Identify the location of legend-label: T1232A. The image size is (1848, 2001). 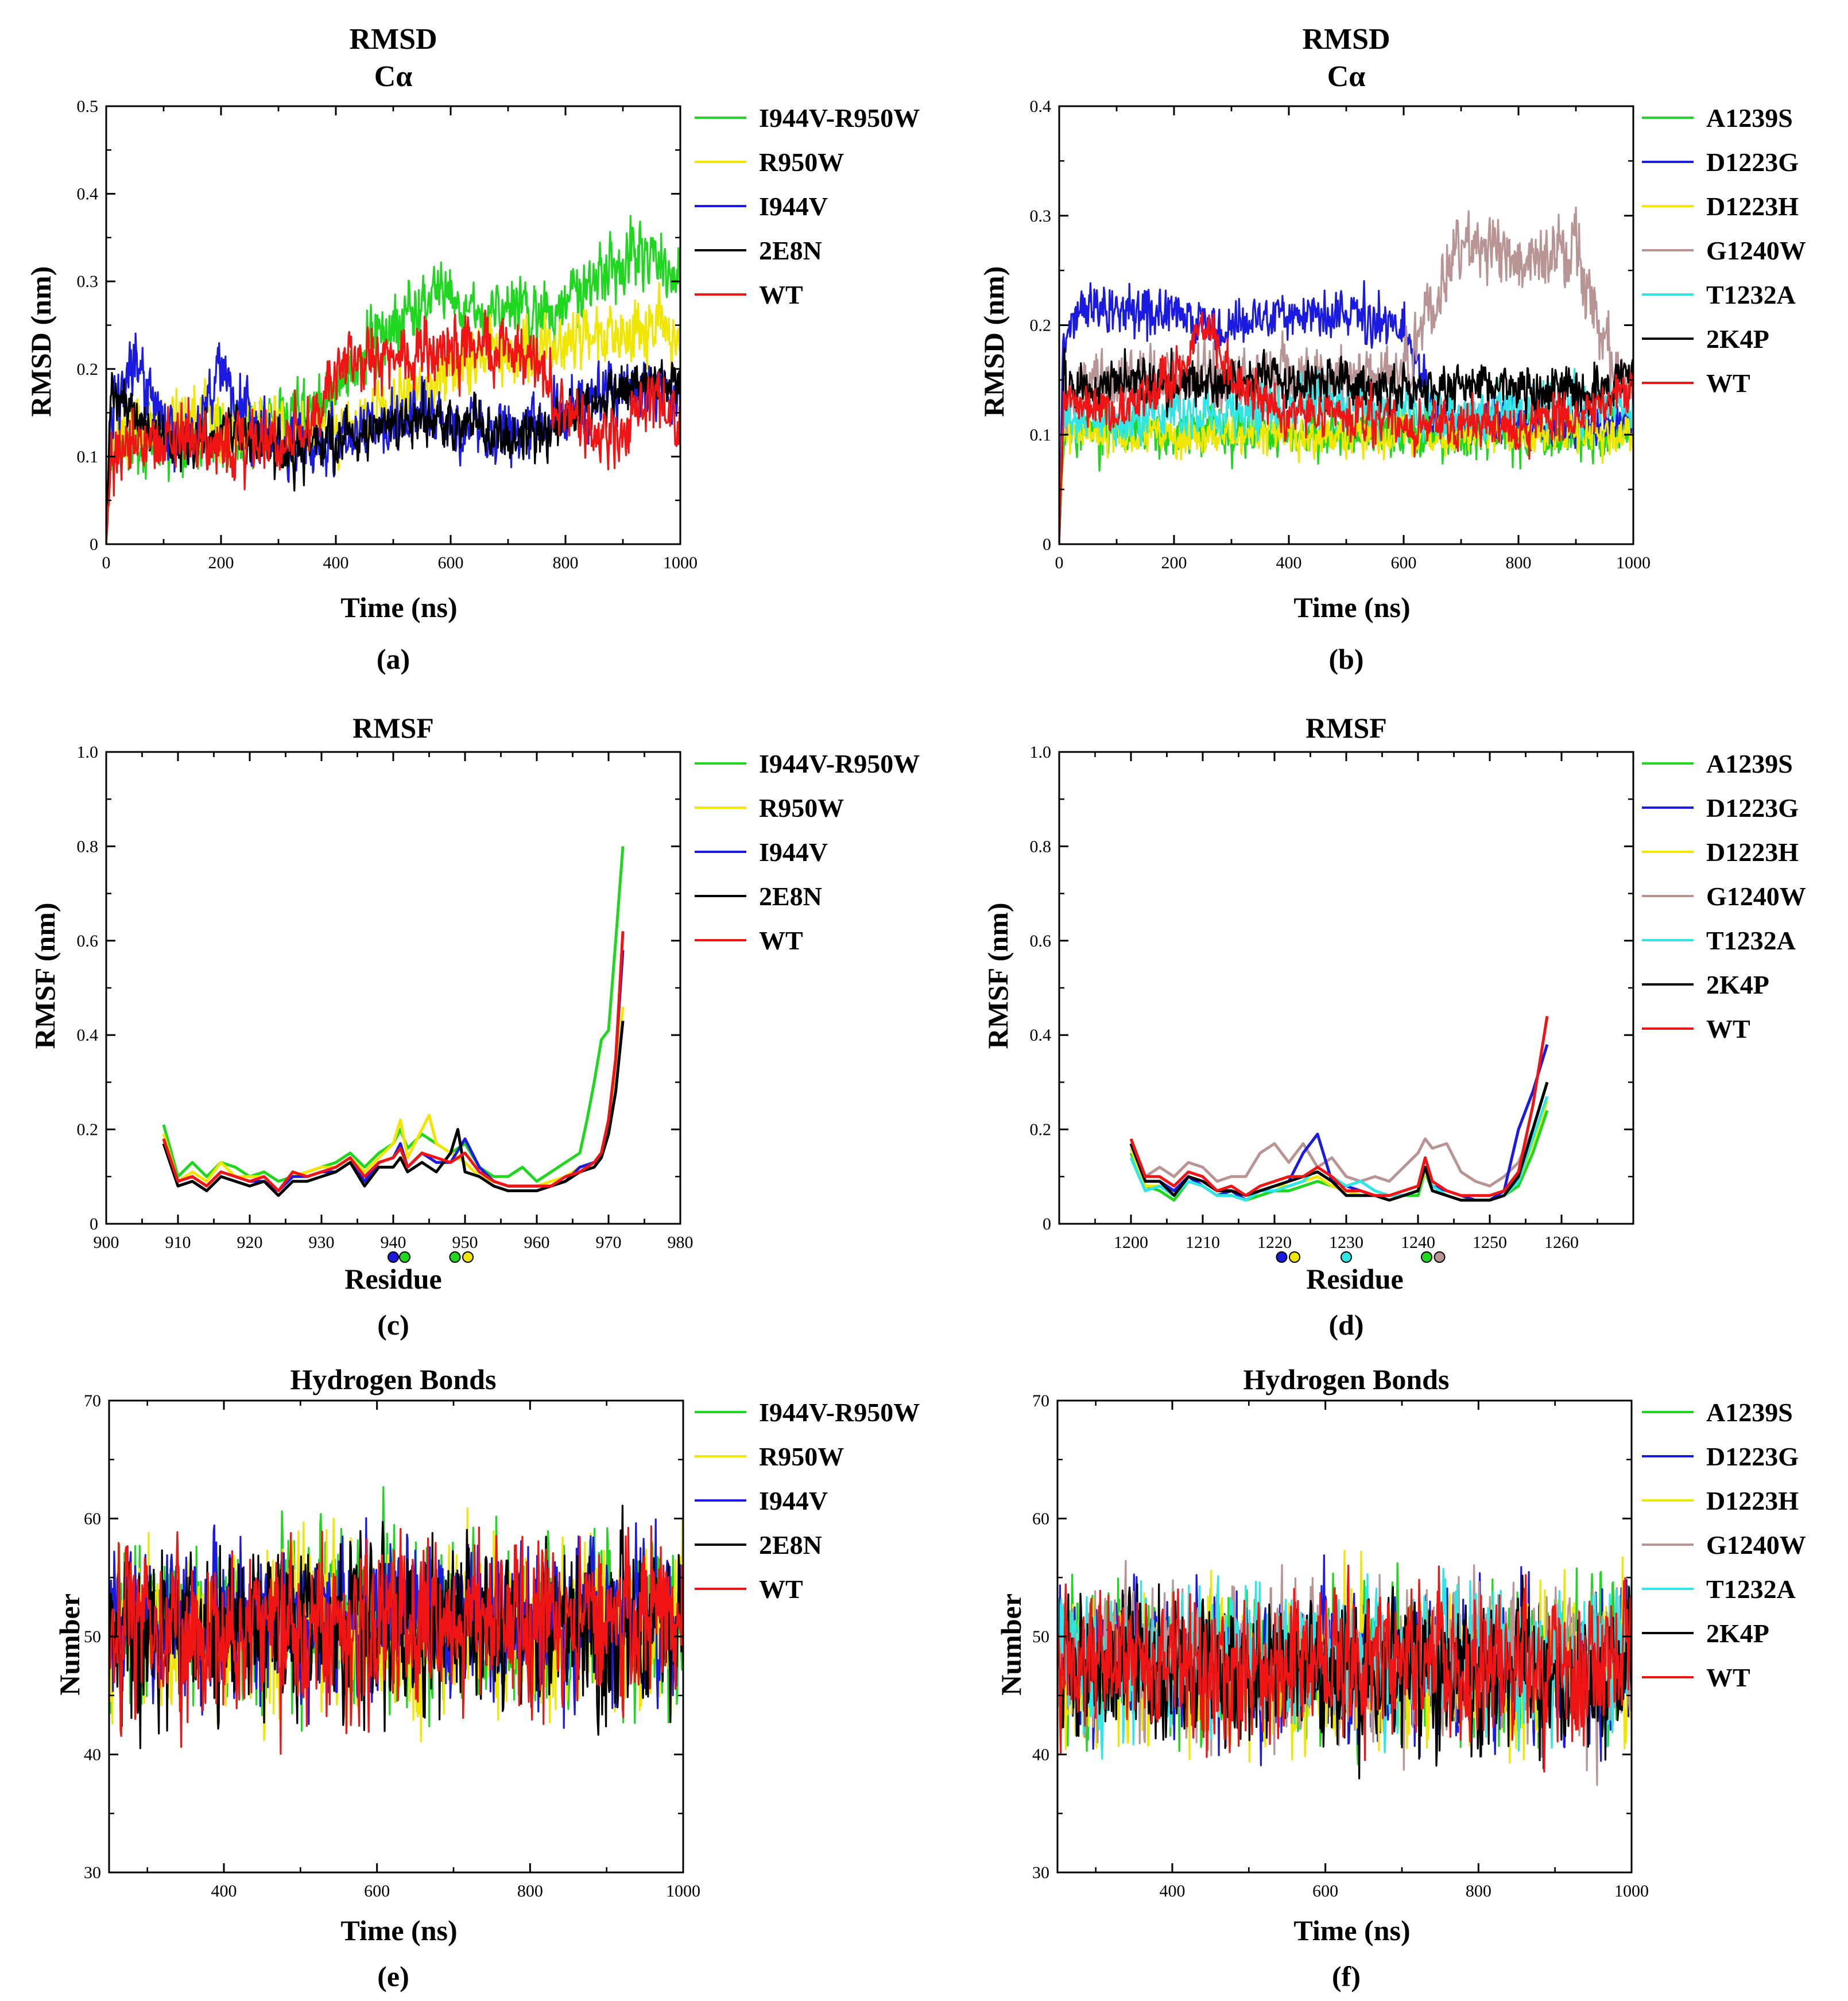
(1751, 294).